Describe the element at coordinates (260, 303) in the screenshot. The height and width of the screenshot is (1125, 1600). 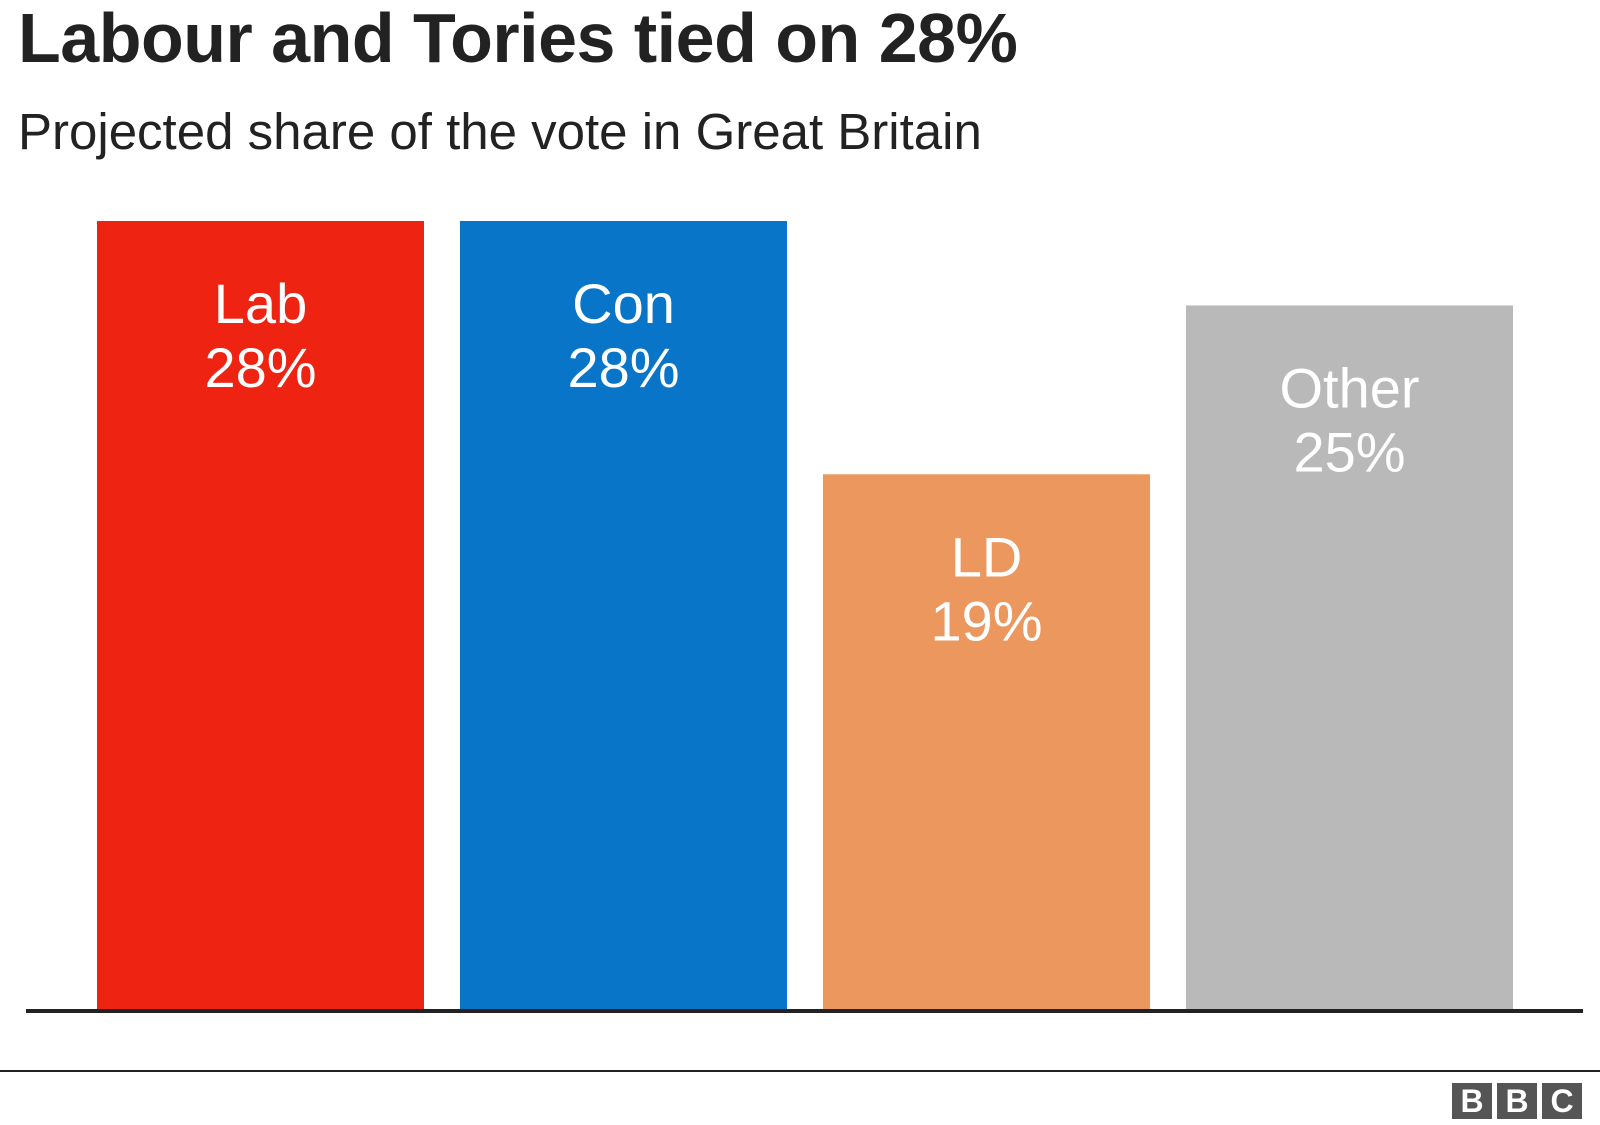
I see `bar-category-label: Lab` at that location.